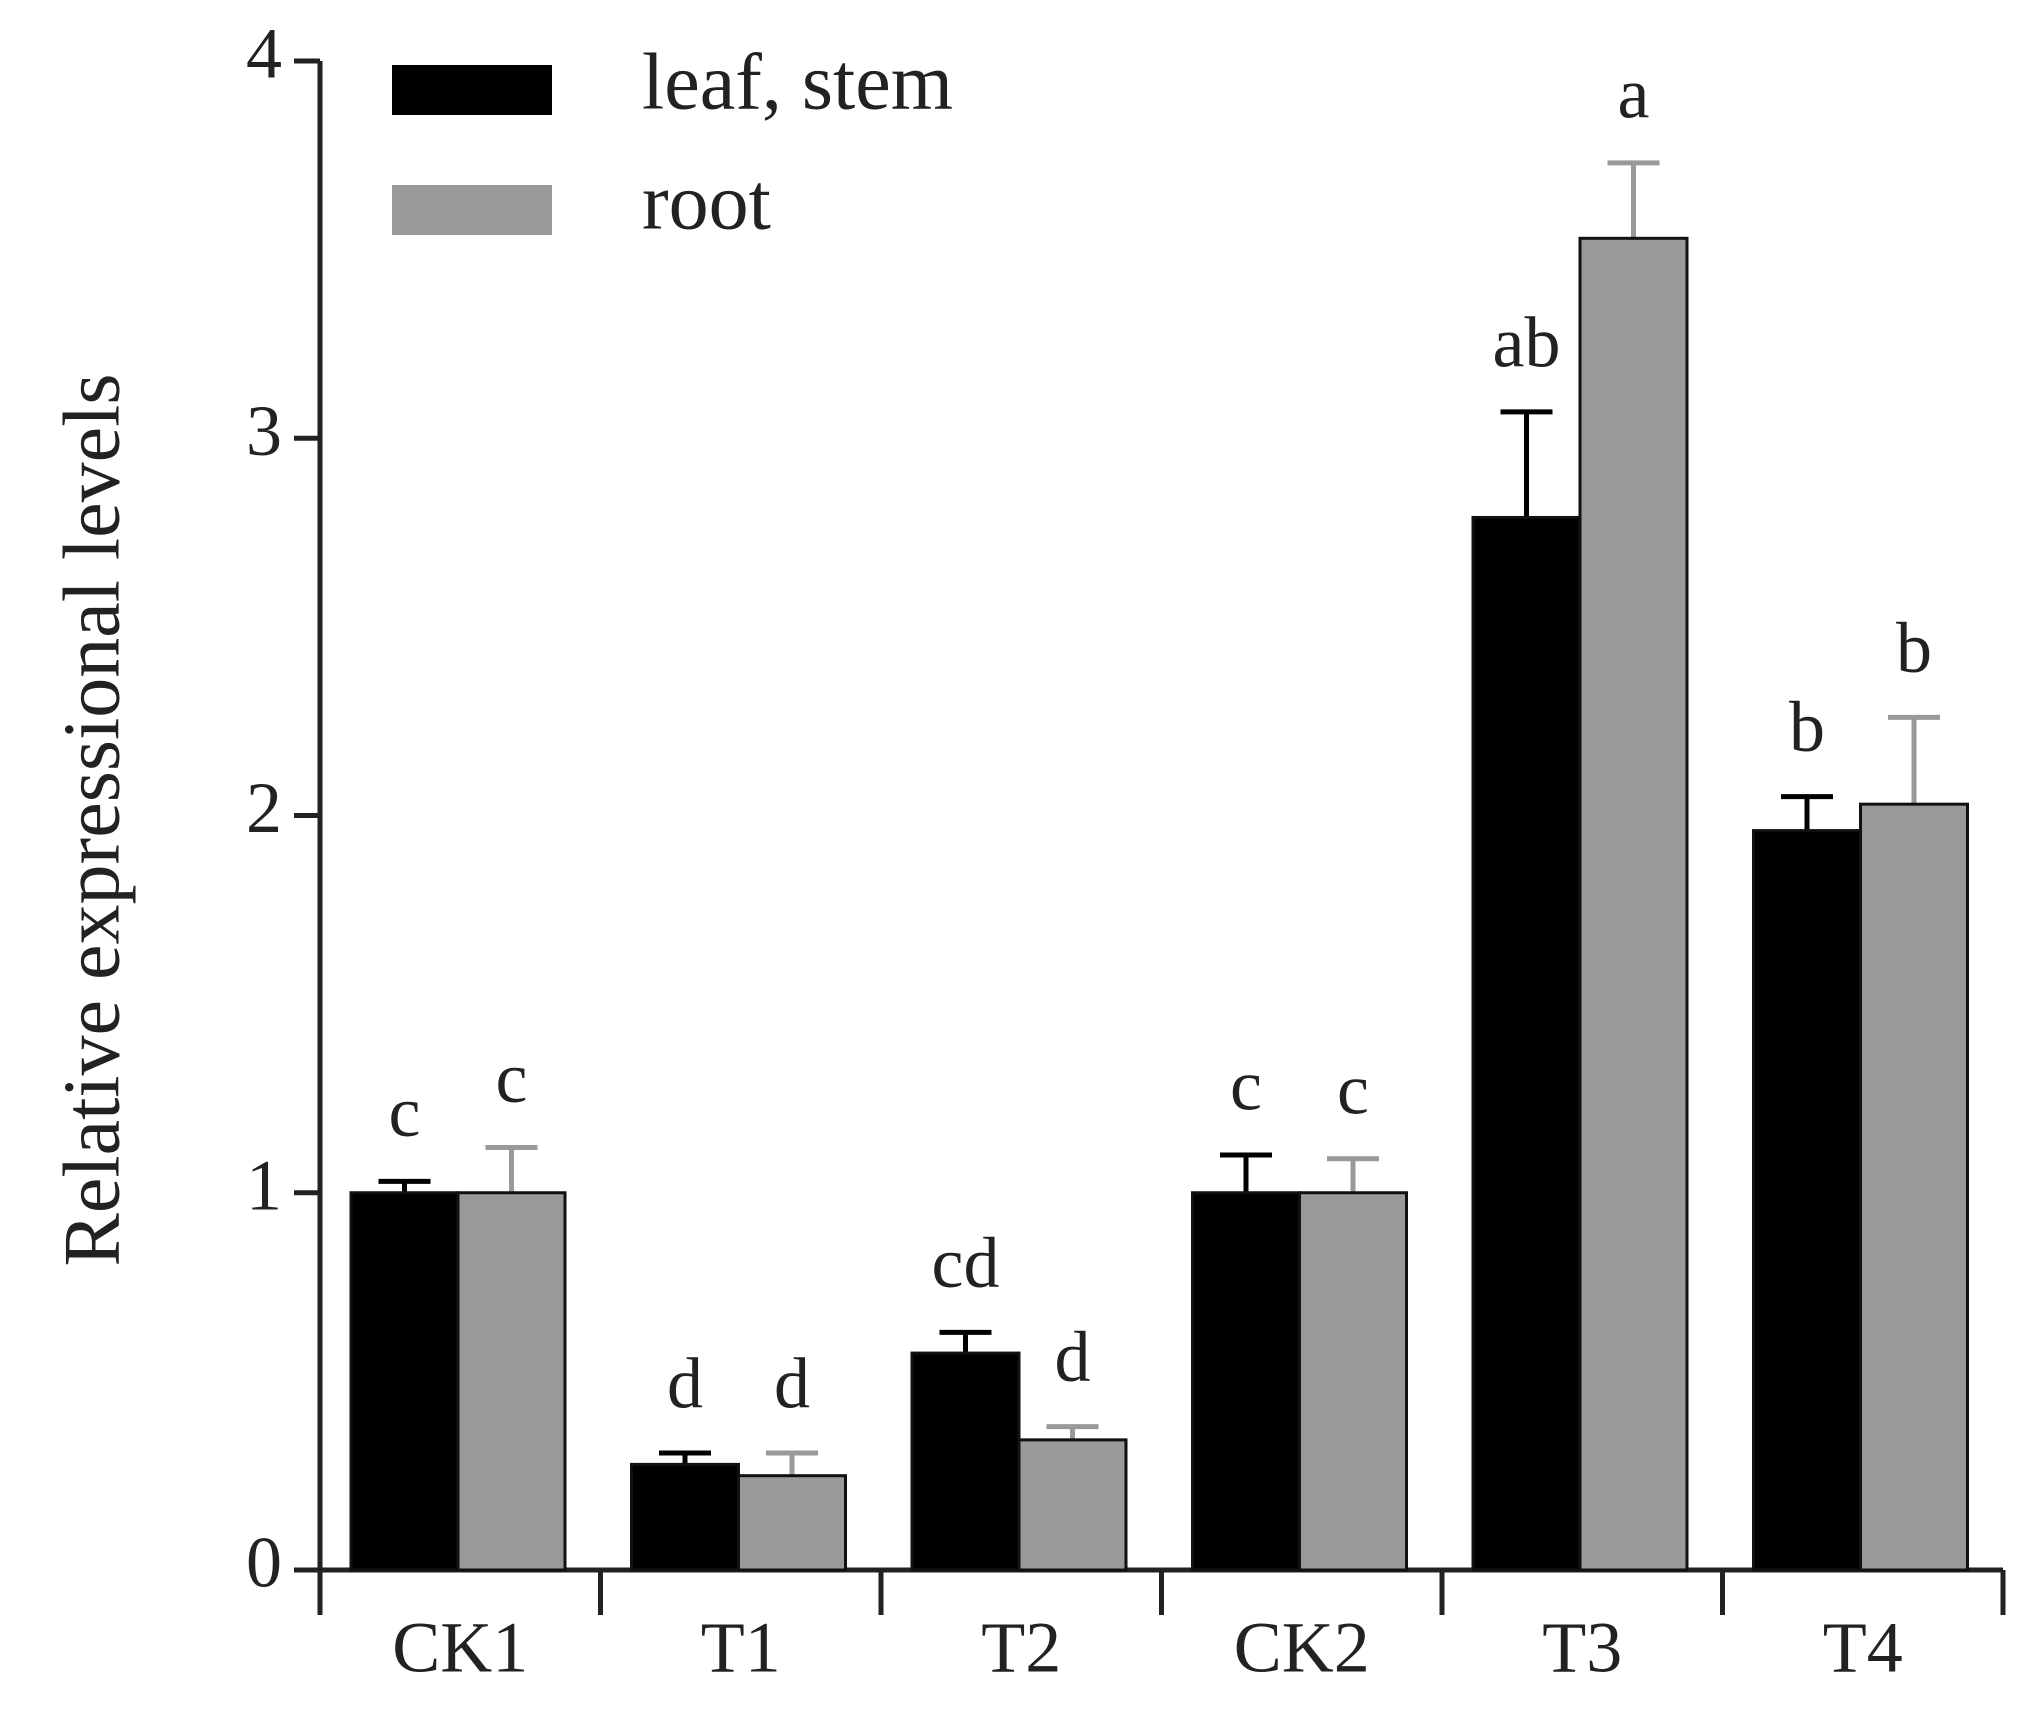 Image resolution: width=2026 pixels, height=1727 pixels. I want to click on x-tick-label: CK2, so click(1302, 1648).